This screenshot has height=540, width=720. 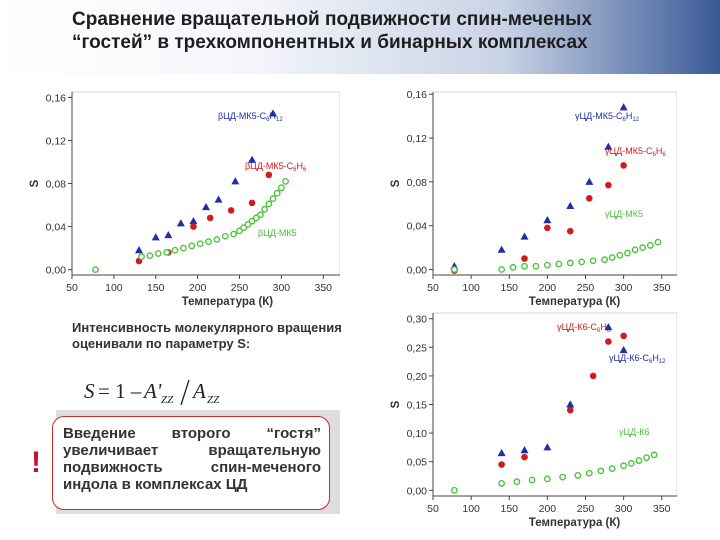 What do you see at coordinates (396, 183) in the screenshot?
I see `y-axis-label: S` at bounding box center [396, 183].